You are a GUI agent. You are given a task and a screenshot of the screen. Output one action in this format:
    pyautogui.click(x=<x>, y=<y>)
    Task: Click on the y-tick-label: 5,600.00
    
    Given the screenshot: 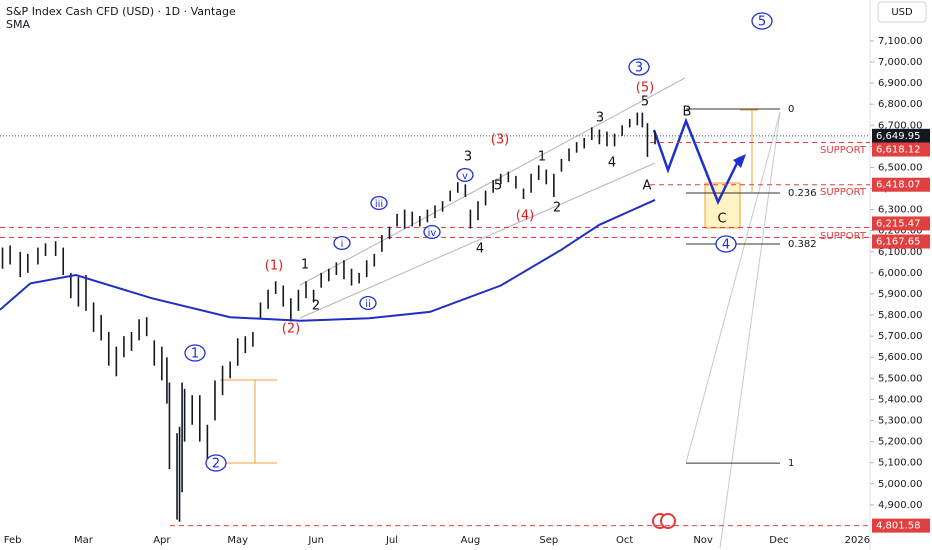 What is the action you would take?
    pyautogui.click(x=900, y=357)
    